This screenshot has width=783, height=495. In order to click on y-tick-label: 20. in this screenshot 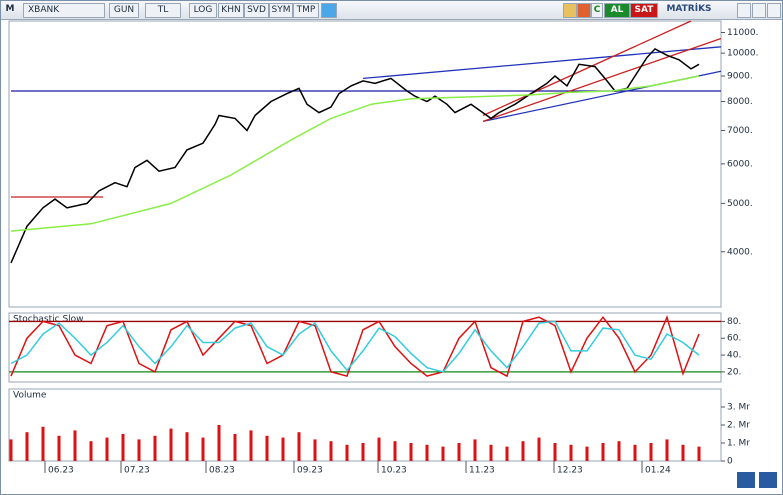, I will do `click(734, 372)`.